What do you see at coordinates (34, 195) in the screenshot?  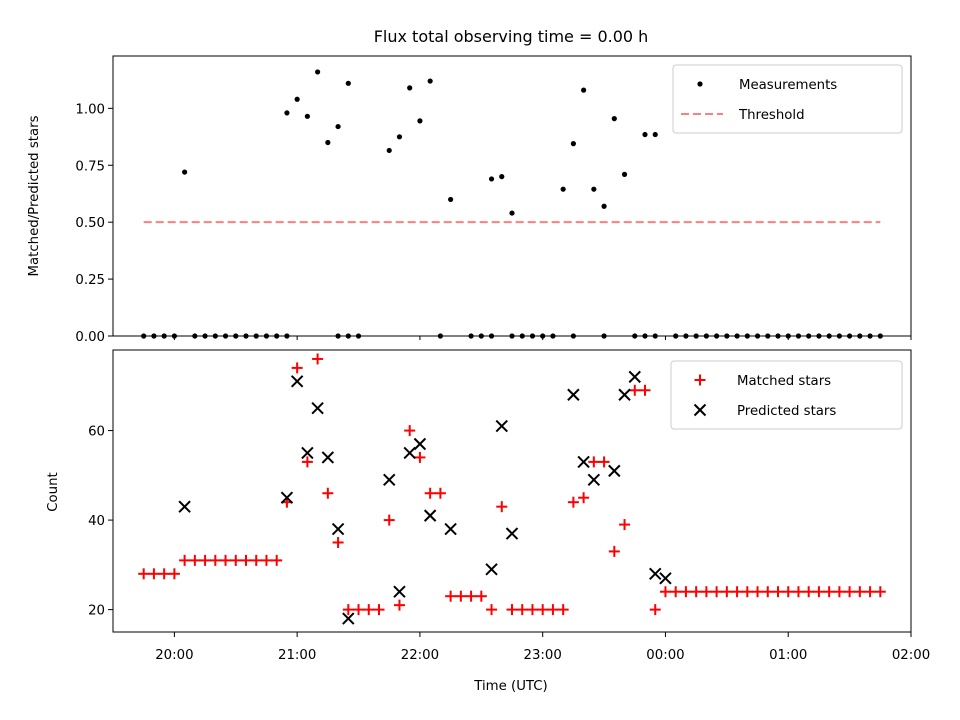 I see `top-y-axis-label: Matched/Predicted stars` at bounding box center [34, 195].